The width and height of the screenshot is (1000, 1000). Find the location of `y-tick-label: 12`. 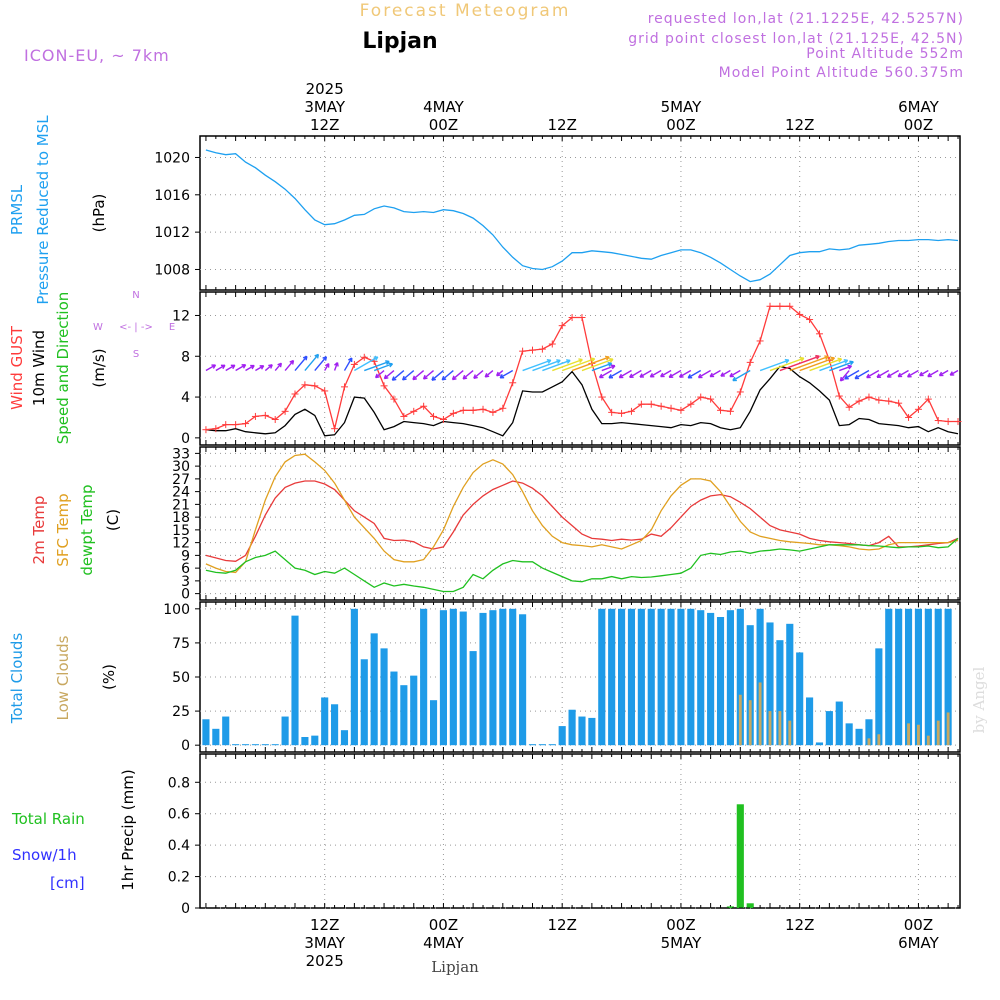

y-tick-label: 12 is located at coordinates (181, 544).